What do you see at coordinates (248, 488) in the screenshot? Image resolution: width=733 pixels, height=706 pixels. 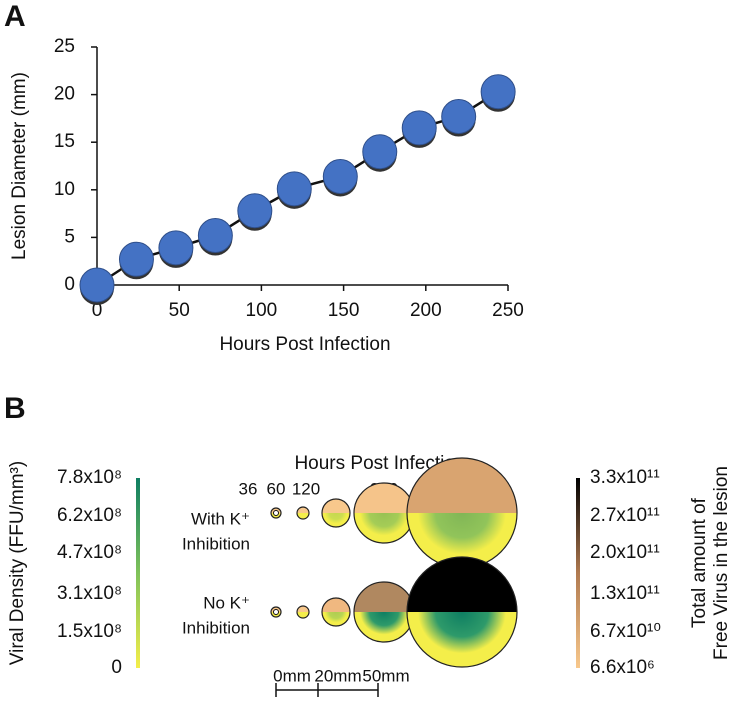 I see `hour-label: 36` at bounding box center [248, 488].